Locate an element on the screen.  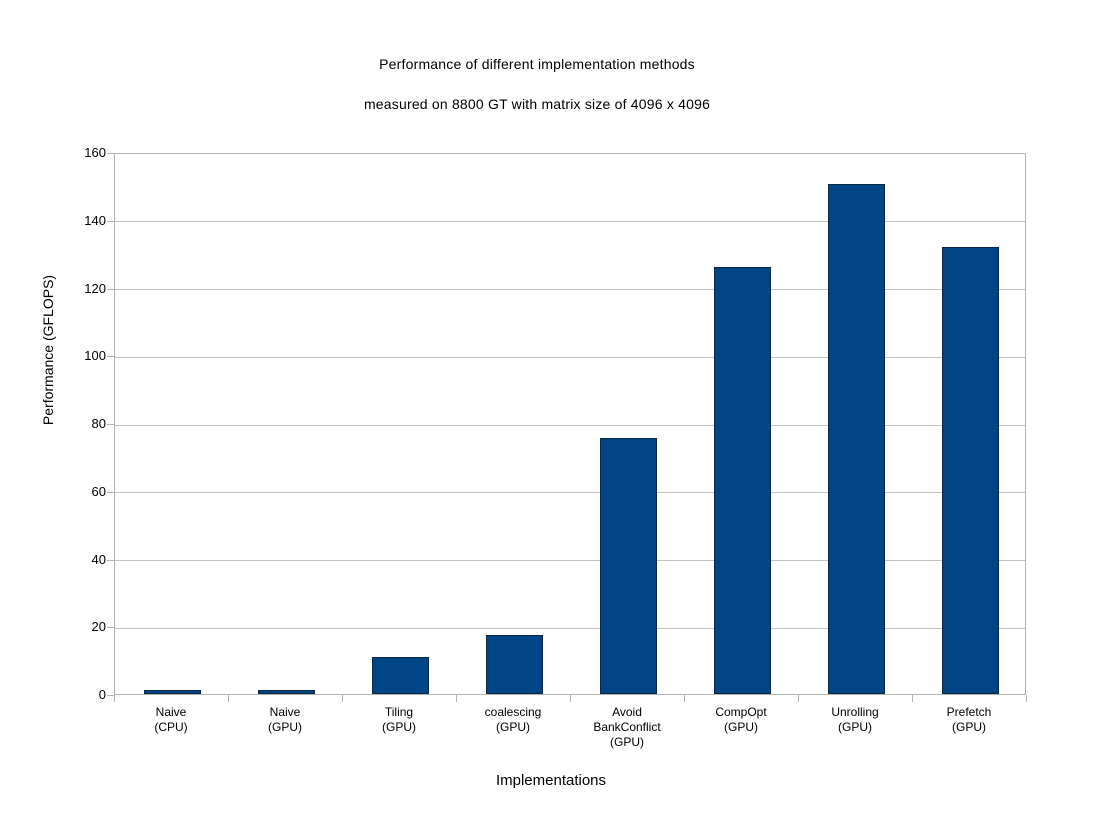
y-tick-label-160: 160 is located at coordinates (95, 152).